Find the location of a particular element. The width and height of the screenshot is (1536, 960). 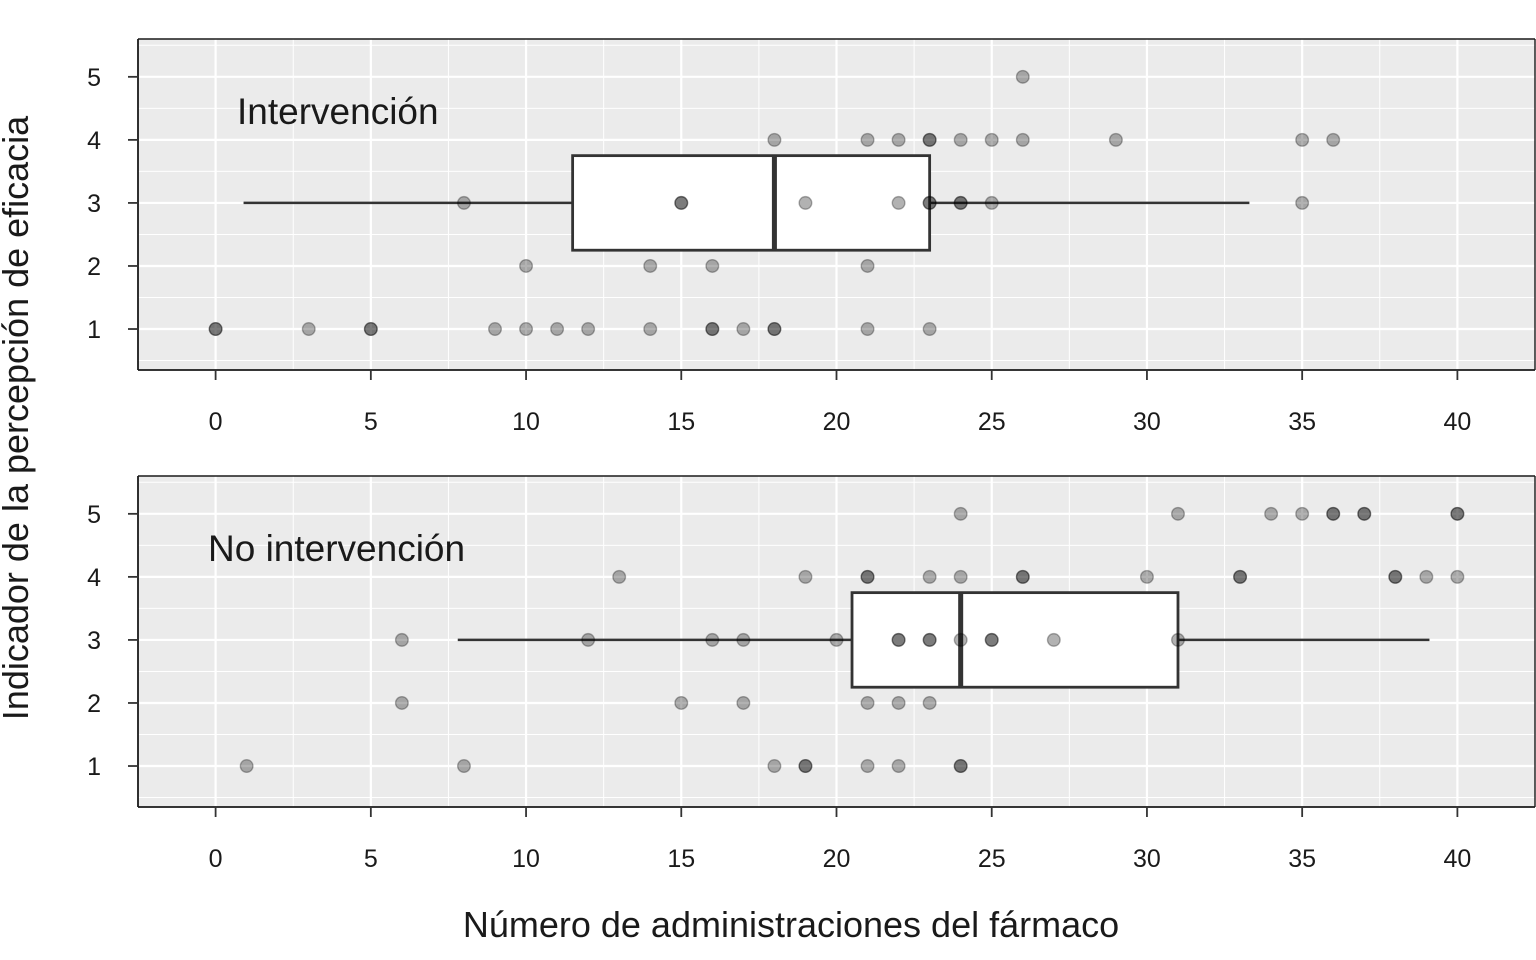

boxplot is located at coordinates (943, 640).